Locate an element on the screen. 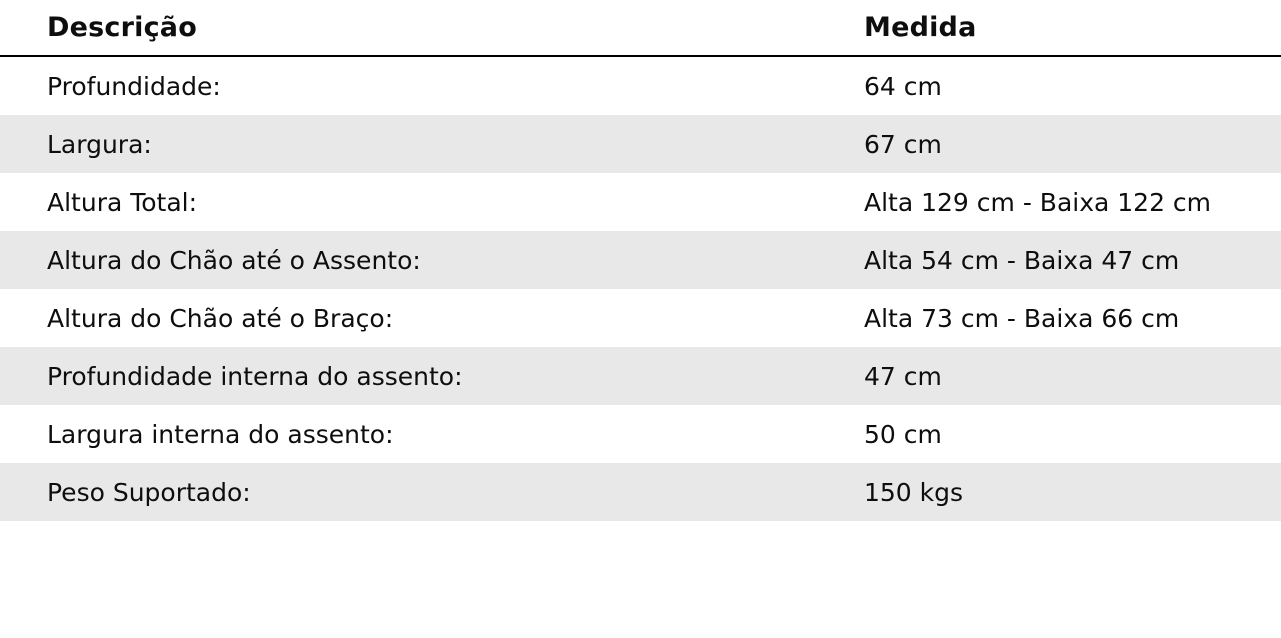 This screenshot has height=638, width=1281. spec-name-cell: Altura do Chão até o Assento: is located at coordinates (234, 260).